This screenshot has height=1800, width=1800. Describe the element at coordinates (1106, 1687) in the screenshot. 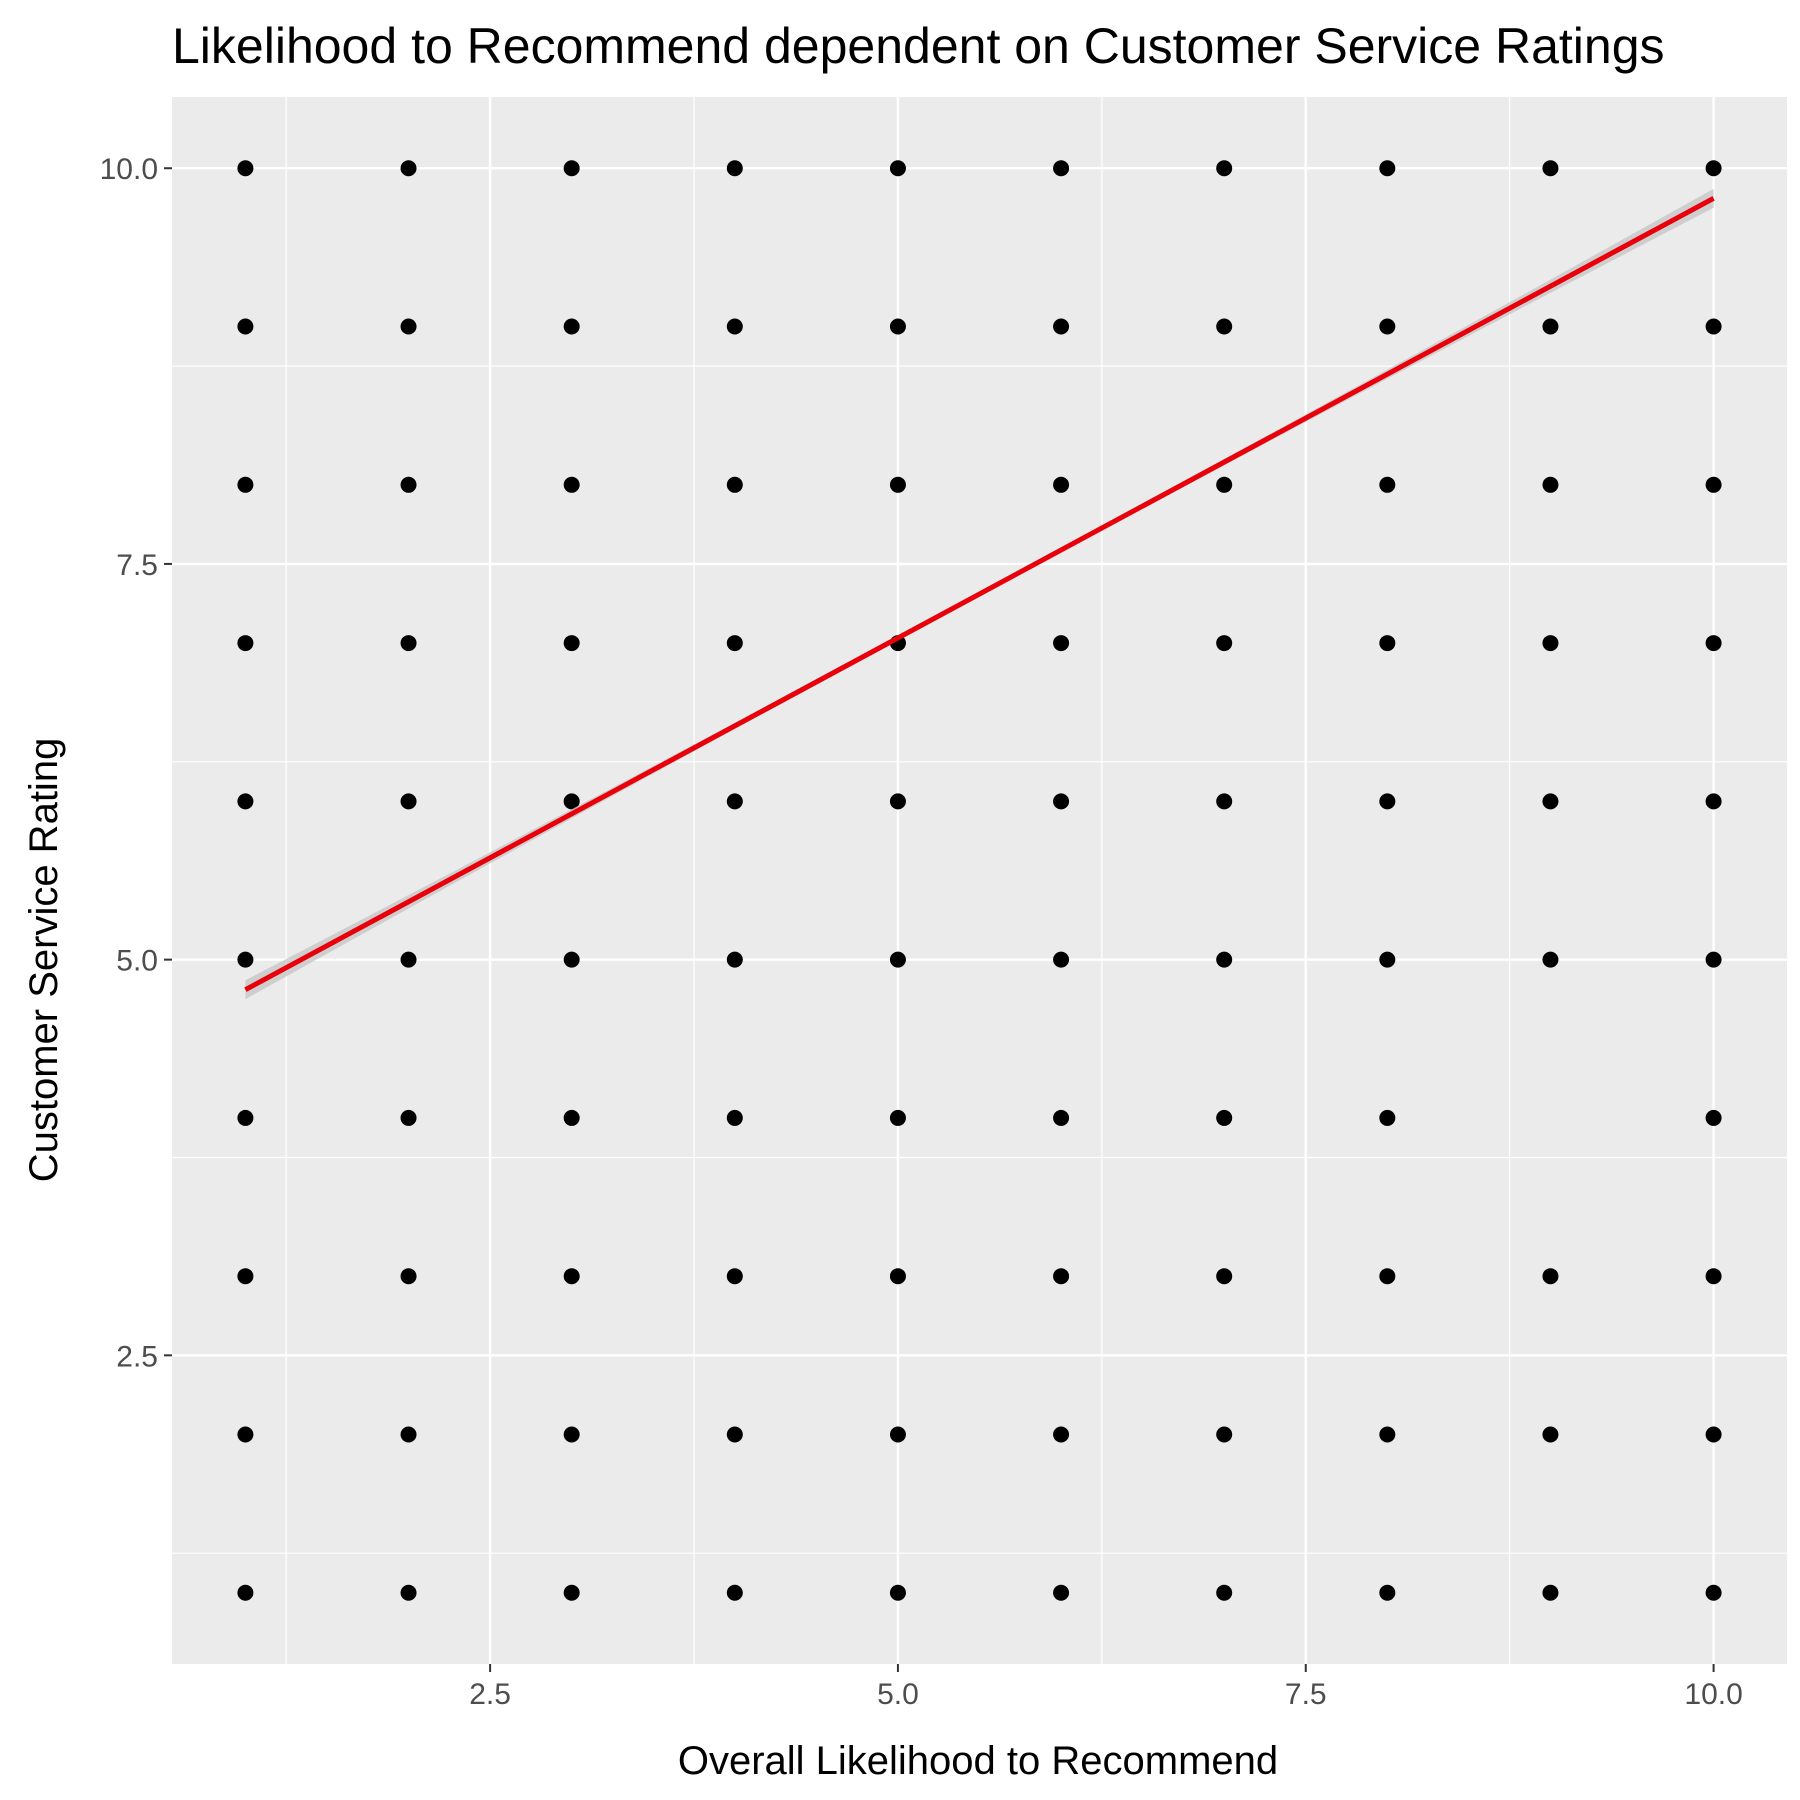

I see `x-axis-ticks: 2.5 5.0 7.5 10.0` at that location.